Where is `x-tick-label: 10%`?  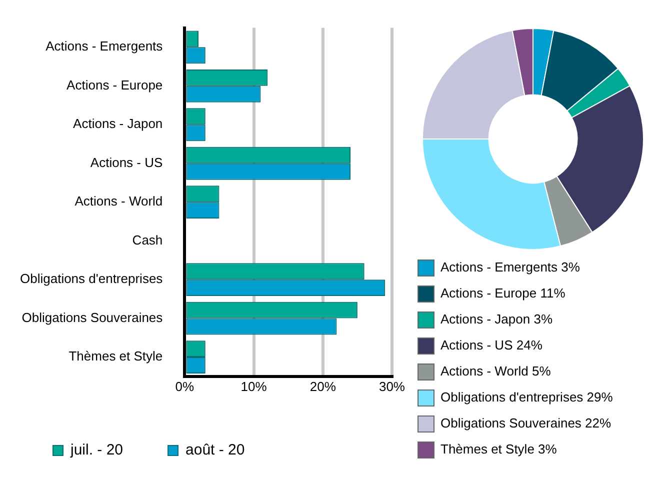 x-tick-label: 10% is located at coordinates (254, 386).